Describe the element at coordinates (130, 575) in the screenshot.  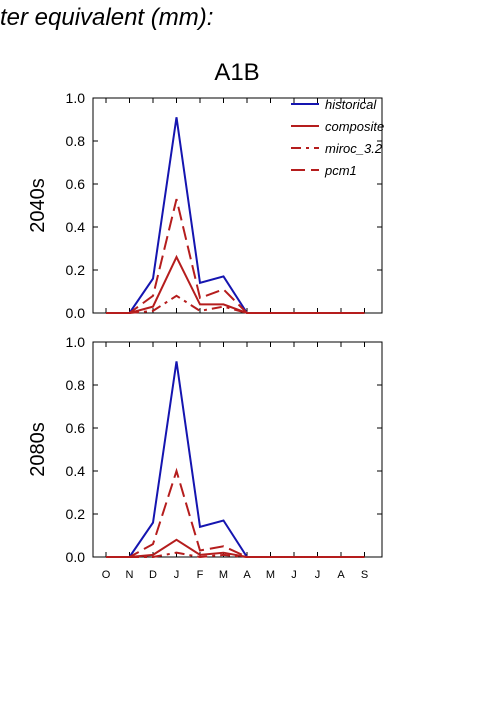
I see `x-tick-label: N` at that location.